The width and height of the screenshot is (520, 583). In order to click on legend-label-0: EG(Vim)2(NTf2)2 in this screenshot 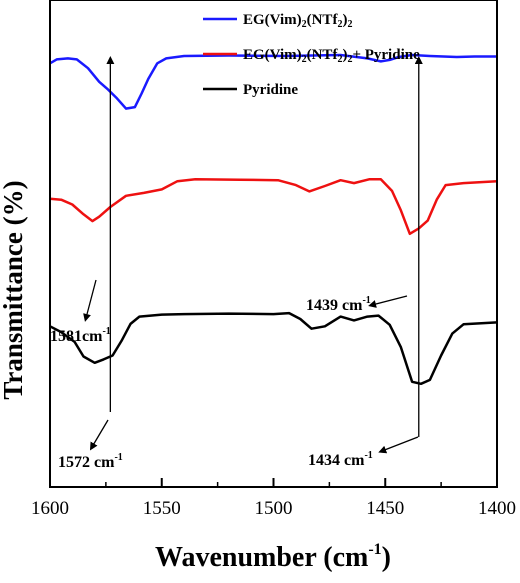, I will do `click(297, 21)`.